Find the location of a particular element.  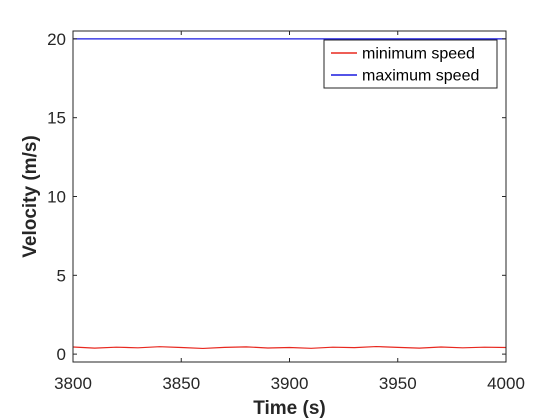

x-tick-label: 3950 is located at coordinates (398, 383).